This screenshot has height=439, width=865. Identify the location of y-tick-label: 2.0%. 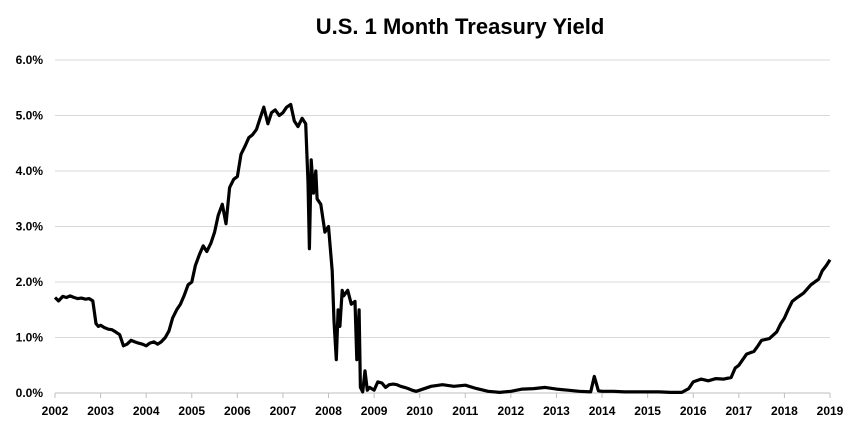
(30, 282).